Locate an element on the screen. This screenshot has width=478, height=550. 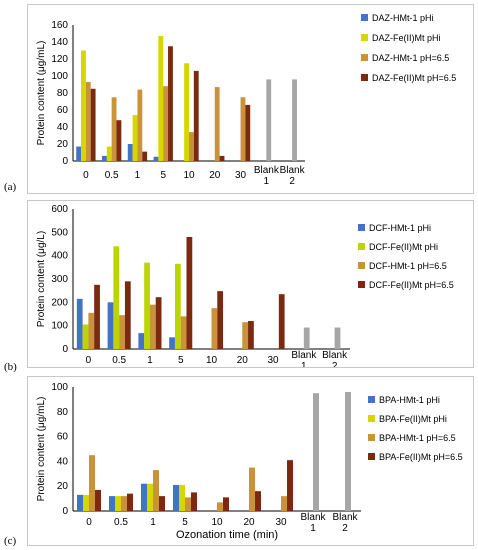
bar-c-s2-c8 is located at coordinates (348, 451).